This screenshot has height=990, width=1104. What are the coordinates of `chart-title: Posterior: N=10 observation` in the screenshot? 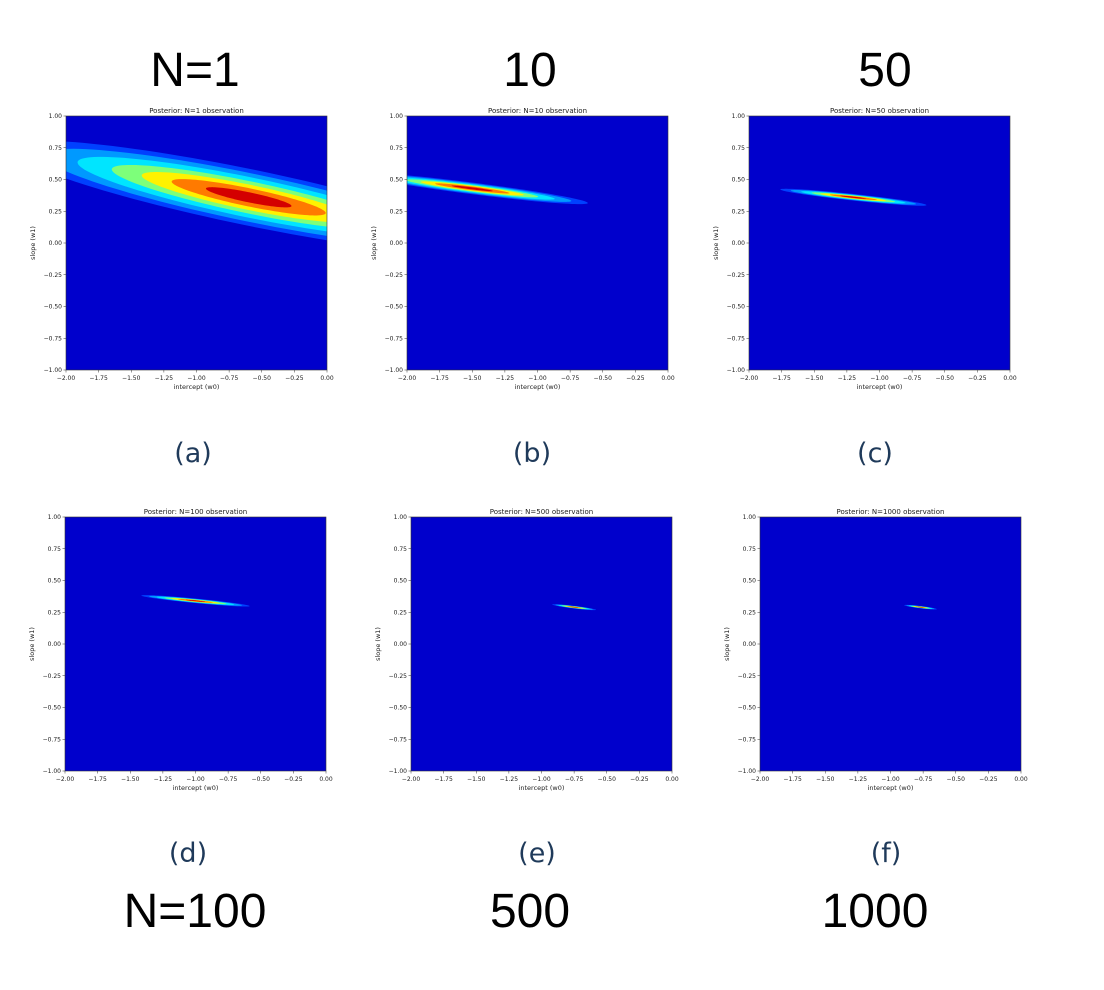 It's located at (537, 111).